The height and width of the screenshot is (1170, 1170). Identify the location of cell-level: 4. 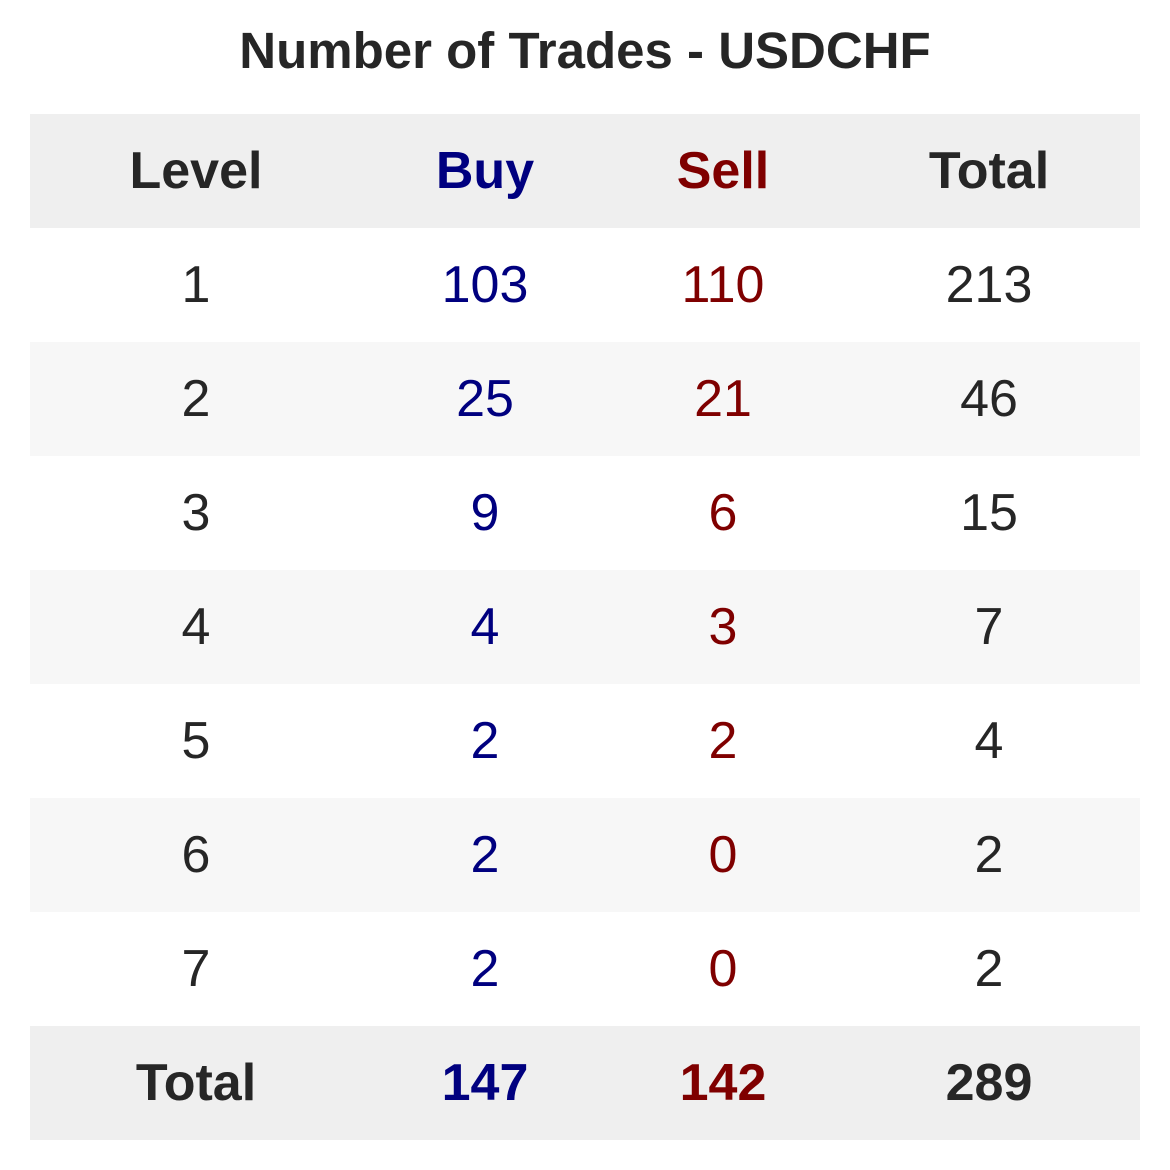
(196, 627).